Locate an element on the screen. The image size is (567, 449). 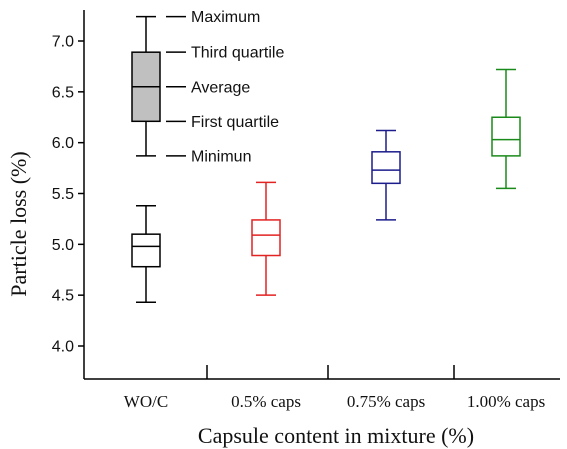
x-ticks: WO/C 0.5% caps 0.75% caps 1.00% caps is located at coordinates (334, 388).